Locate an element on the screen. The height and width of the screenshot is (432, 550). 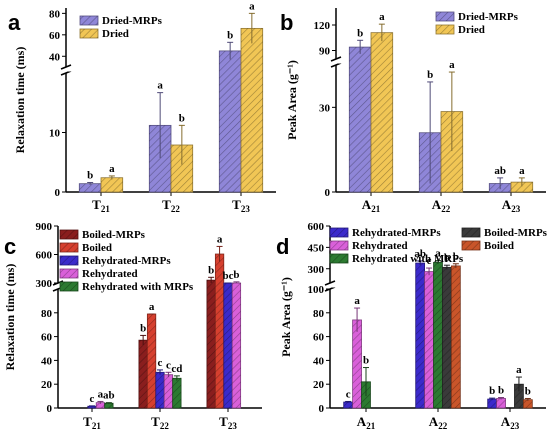
significance-letter: bc is located at coordinates (228, 276).